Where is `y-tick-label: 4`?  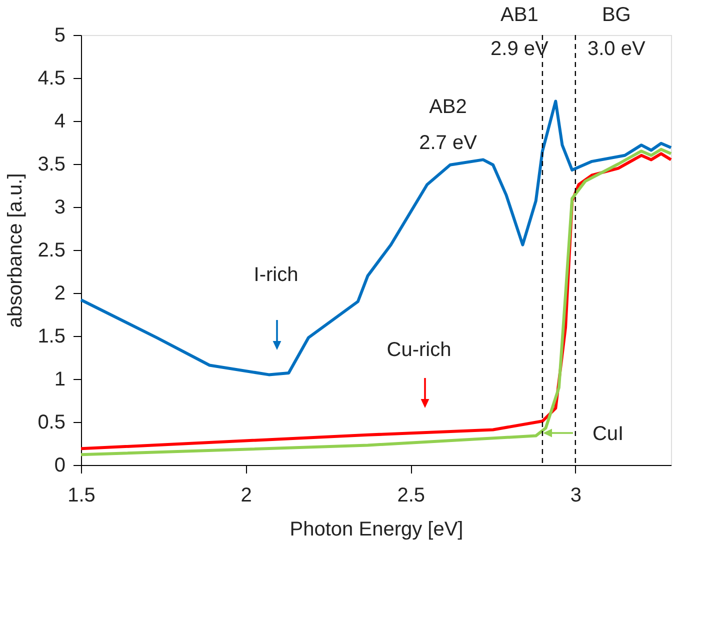 y-tick-label: 4 is located at coordinates (60, 121).